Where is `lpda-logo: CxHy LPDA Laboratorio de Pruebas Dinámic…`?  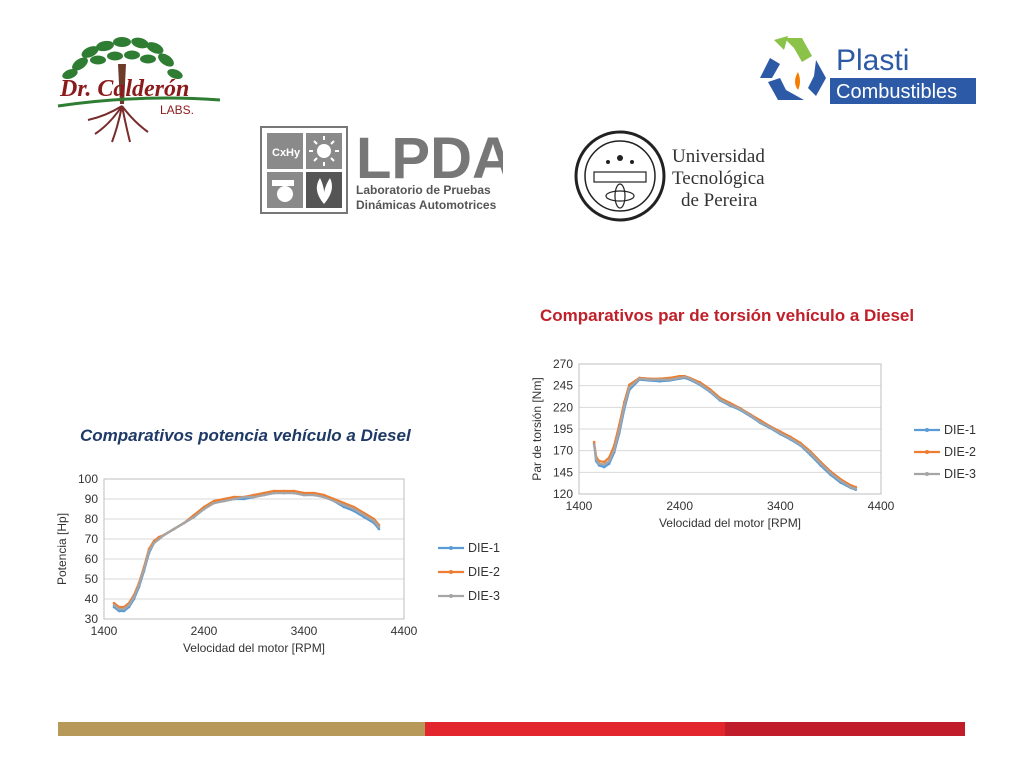
lpda-logo: CxHy LPDA Laboratorio de Pruebas Dinámic… is located at coordinates (381, 170).